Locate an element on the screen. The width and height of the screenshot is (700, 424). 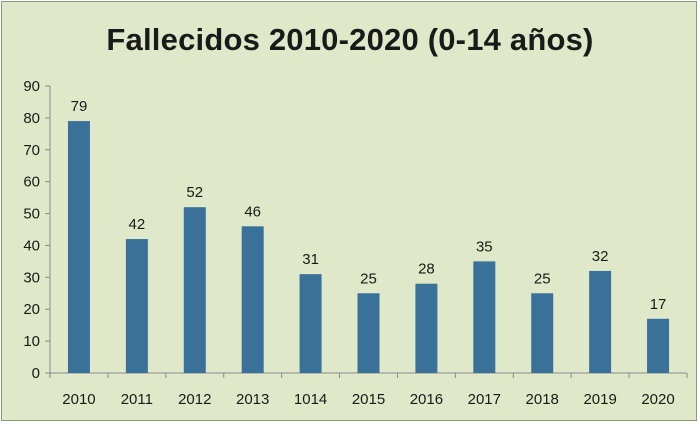
x-tick-label: 2013 is located at coordinates (252, 399).